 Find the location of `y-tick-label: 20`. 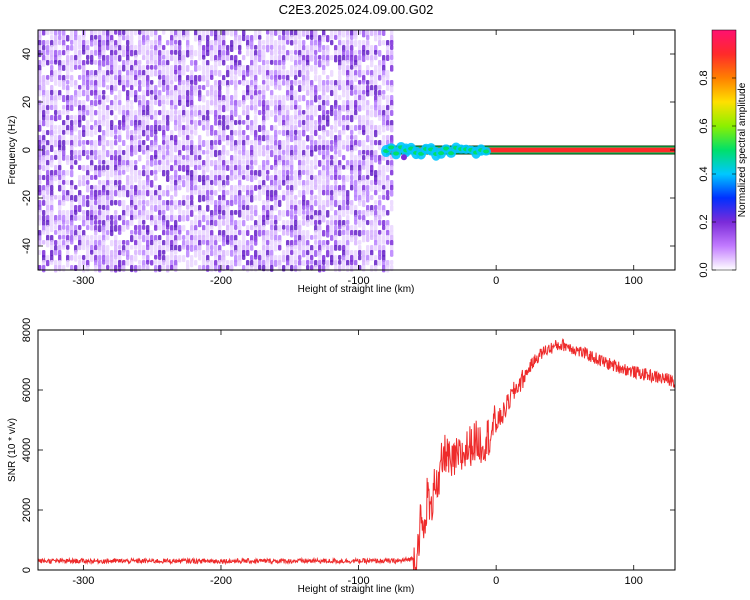

y-tick-label: 20 is located at coordinates (27, 102).